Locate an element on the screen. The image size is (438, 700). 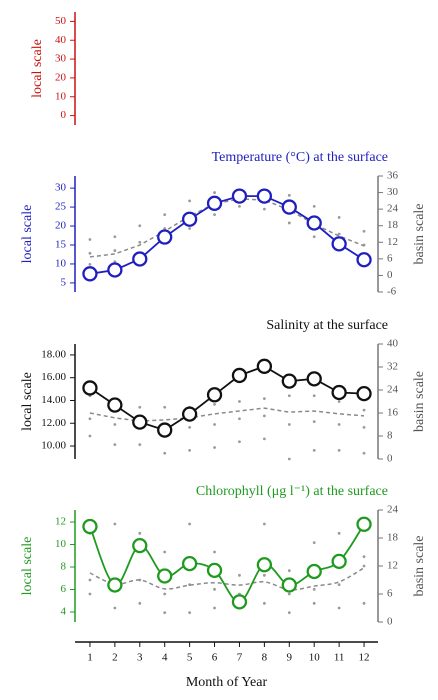
y-tick-label: 4 is located at coordinates (64, 612).